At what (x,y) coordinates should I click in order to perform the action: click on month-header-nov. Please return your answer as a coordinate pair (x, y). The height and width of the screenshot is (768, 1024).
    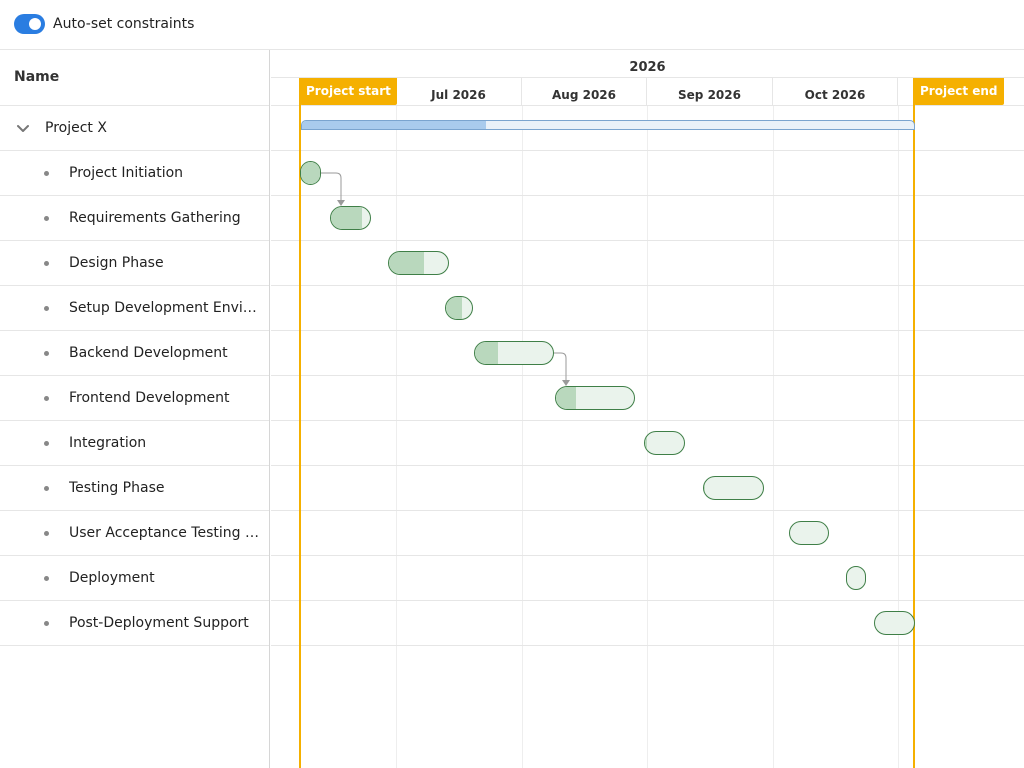
    Looking at the image, I should click on (961, 92).